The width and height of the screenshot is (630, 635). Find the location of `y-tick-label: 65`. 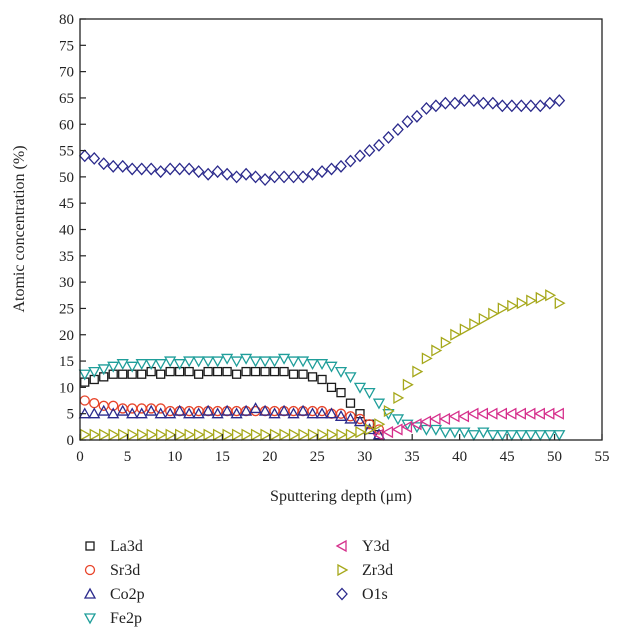

y-tick-label: 65 is located at coordinates (66, 99).